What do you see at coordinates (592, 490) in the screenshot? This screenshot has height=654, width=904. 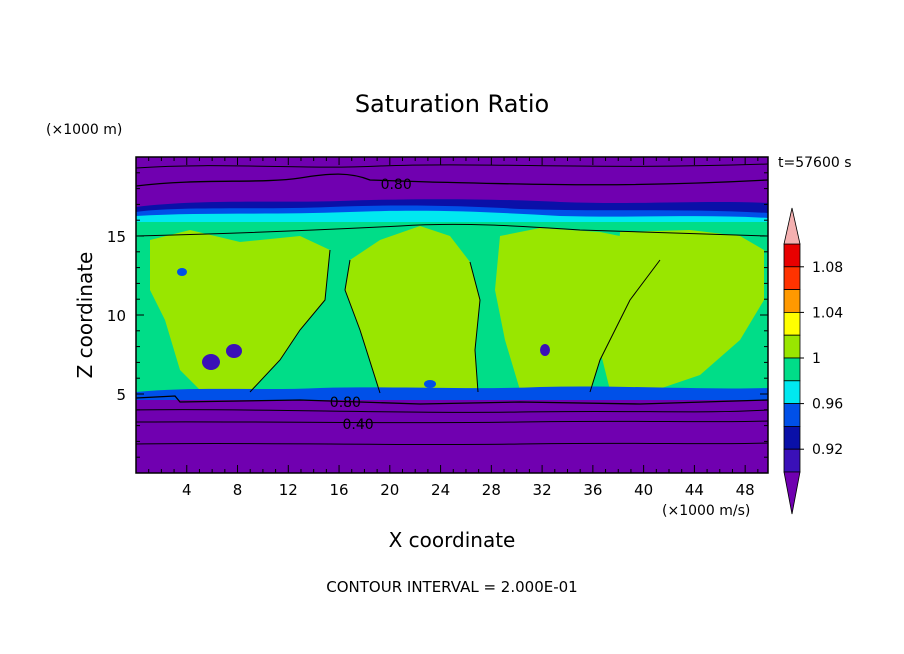 I see `x-tick-label: 36` at bounding box center [592, 490].